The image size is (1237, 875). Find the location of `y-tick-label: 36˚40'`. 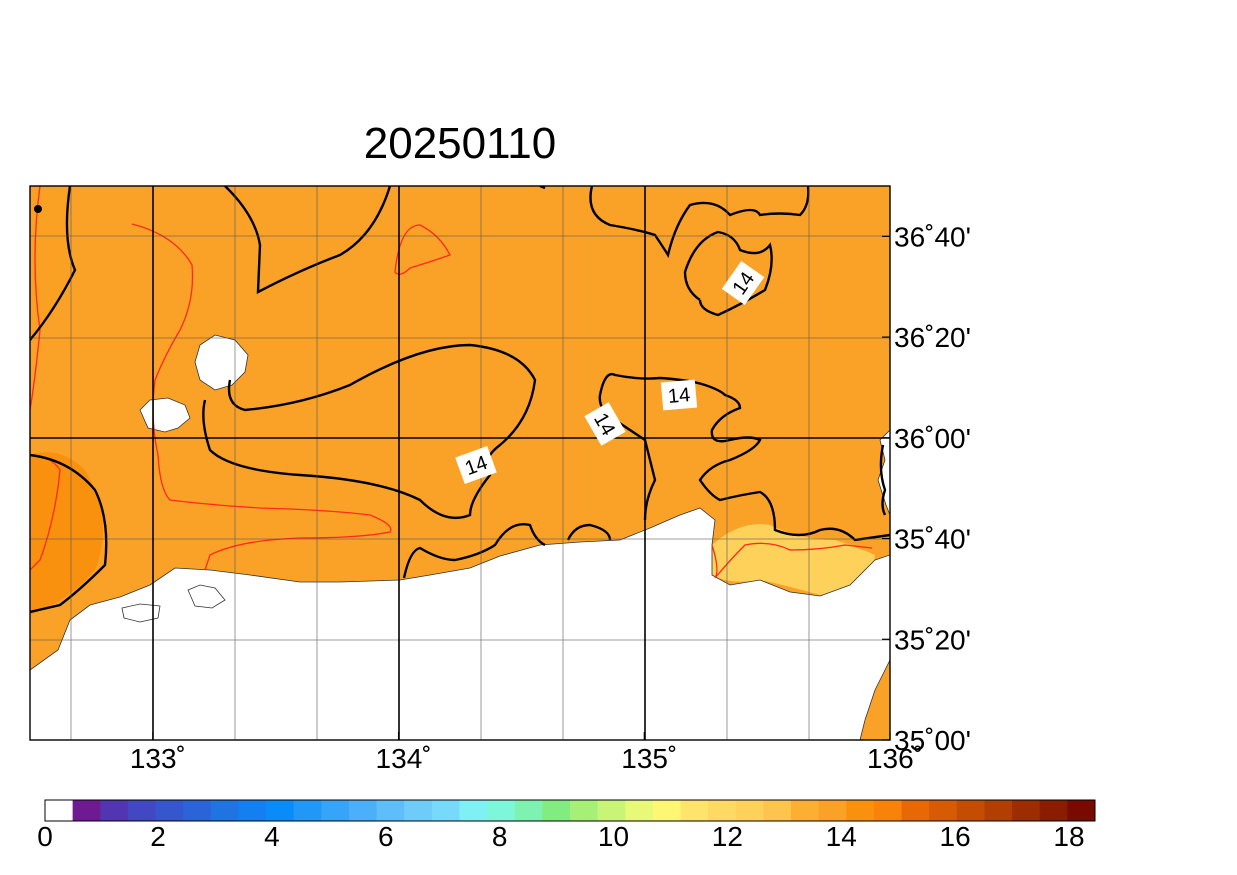

y-tick-label: 36˚40' is located at coordinates (932, 236).